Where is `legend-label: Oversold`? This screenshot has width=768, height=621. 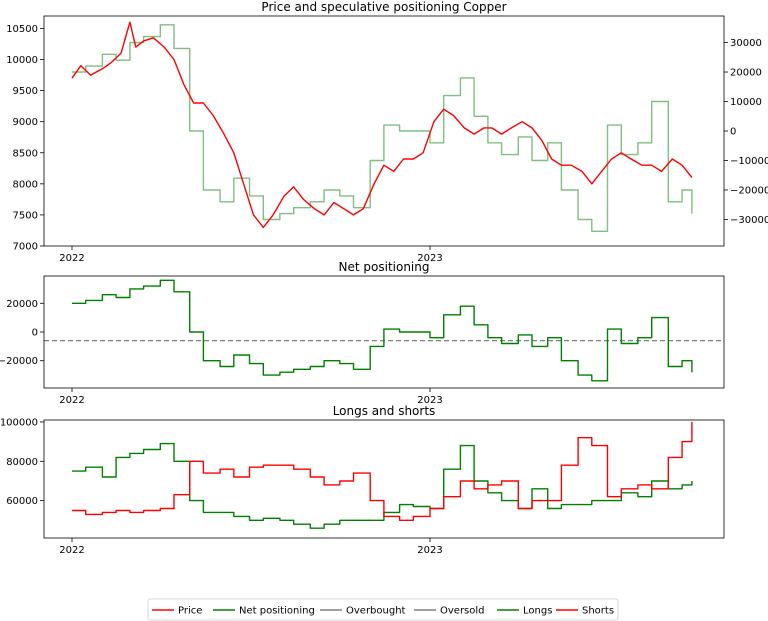
legend-label: Oversold is located at coordinates (462, 611).